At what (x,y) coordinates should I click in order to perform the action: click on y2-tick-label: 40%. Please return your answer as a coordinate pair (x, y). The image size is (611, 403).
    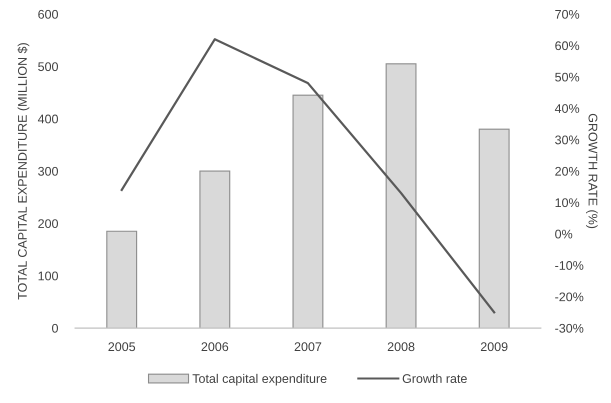
    Looking at the image, I should click on (567, 108).